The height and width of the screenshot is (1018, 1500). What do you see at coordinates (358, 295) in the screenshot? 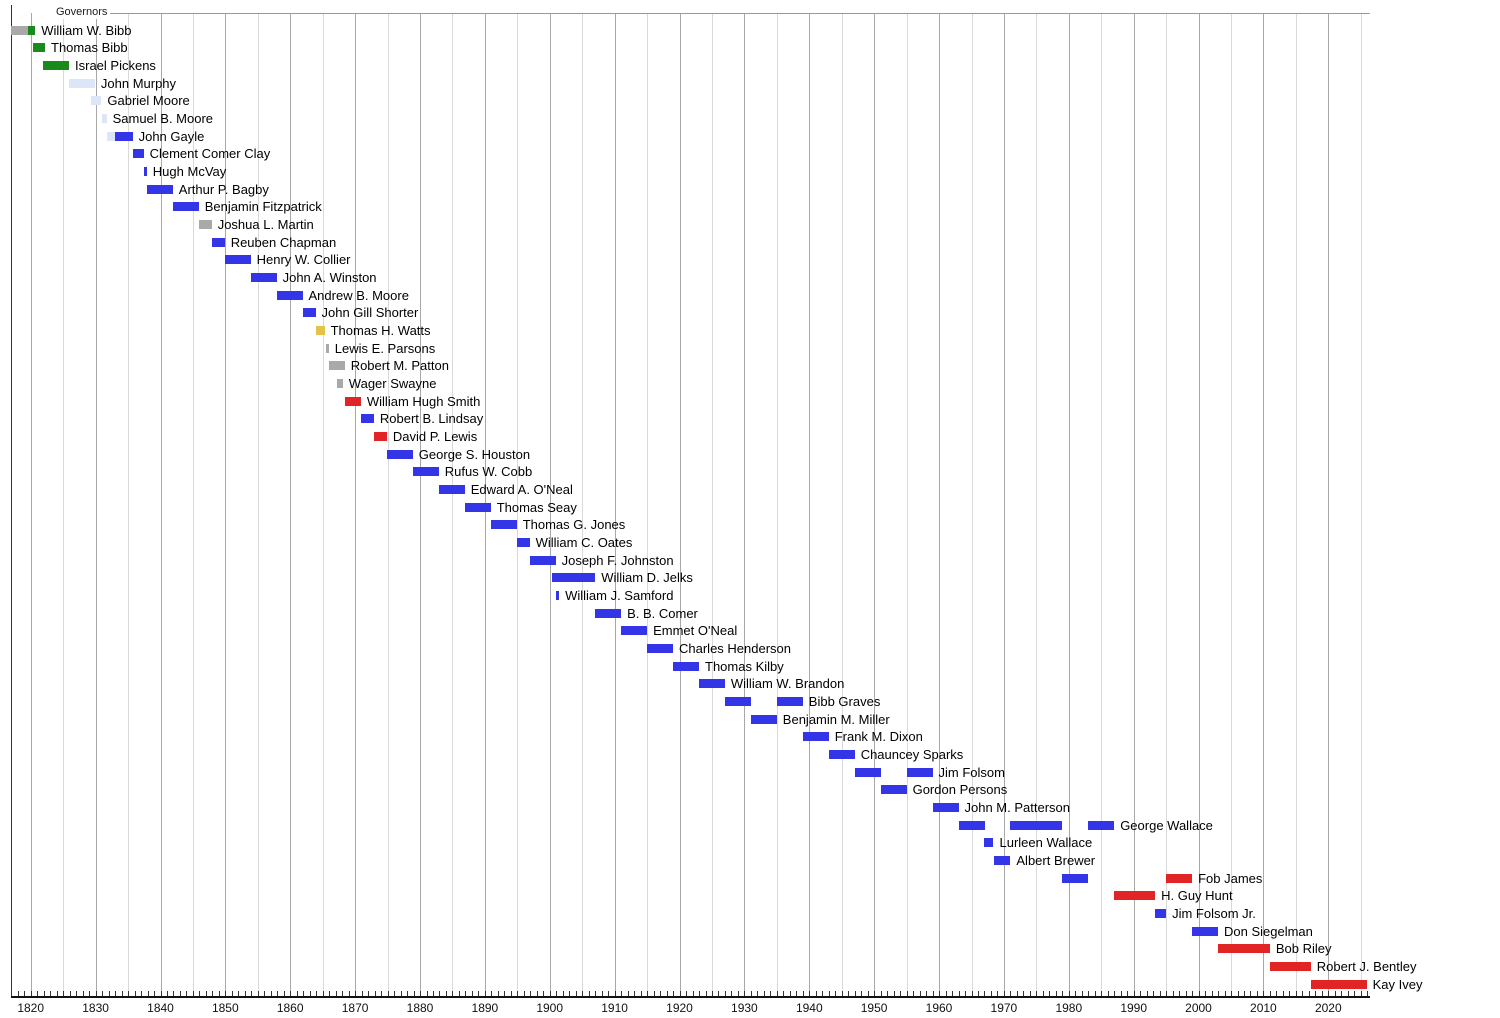
I see `governor-label: Andrew B. Moore` at bounding box center [358, 295].